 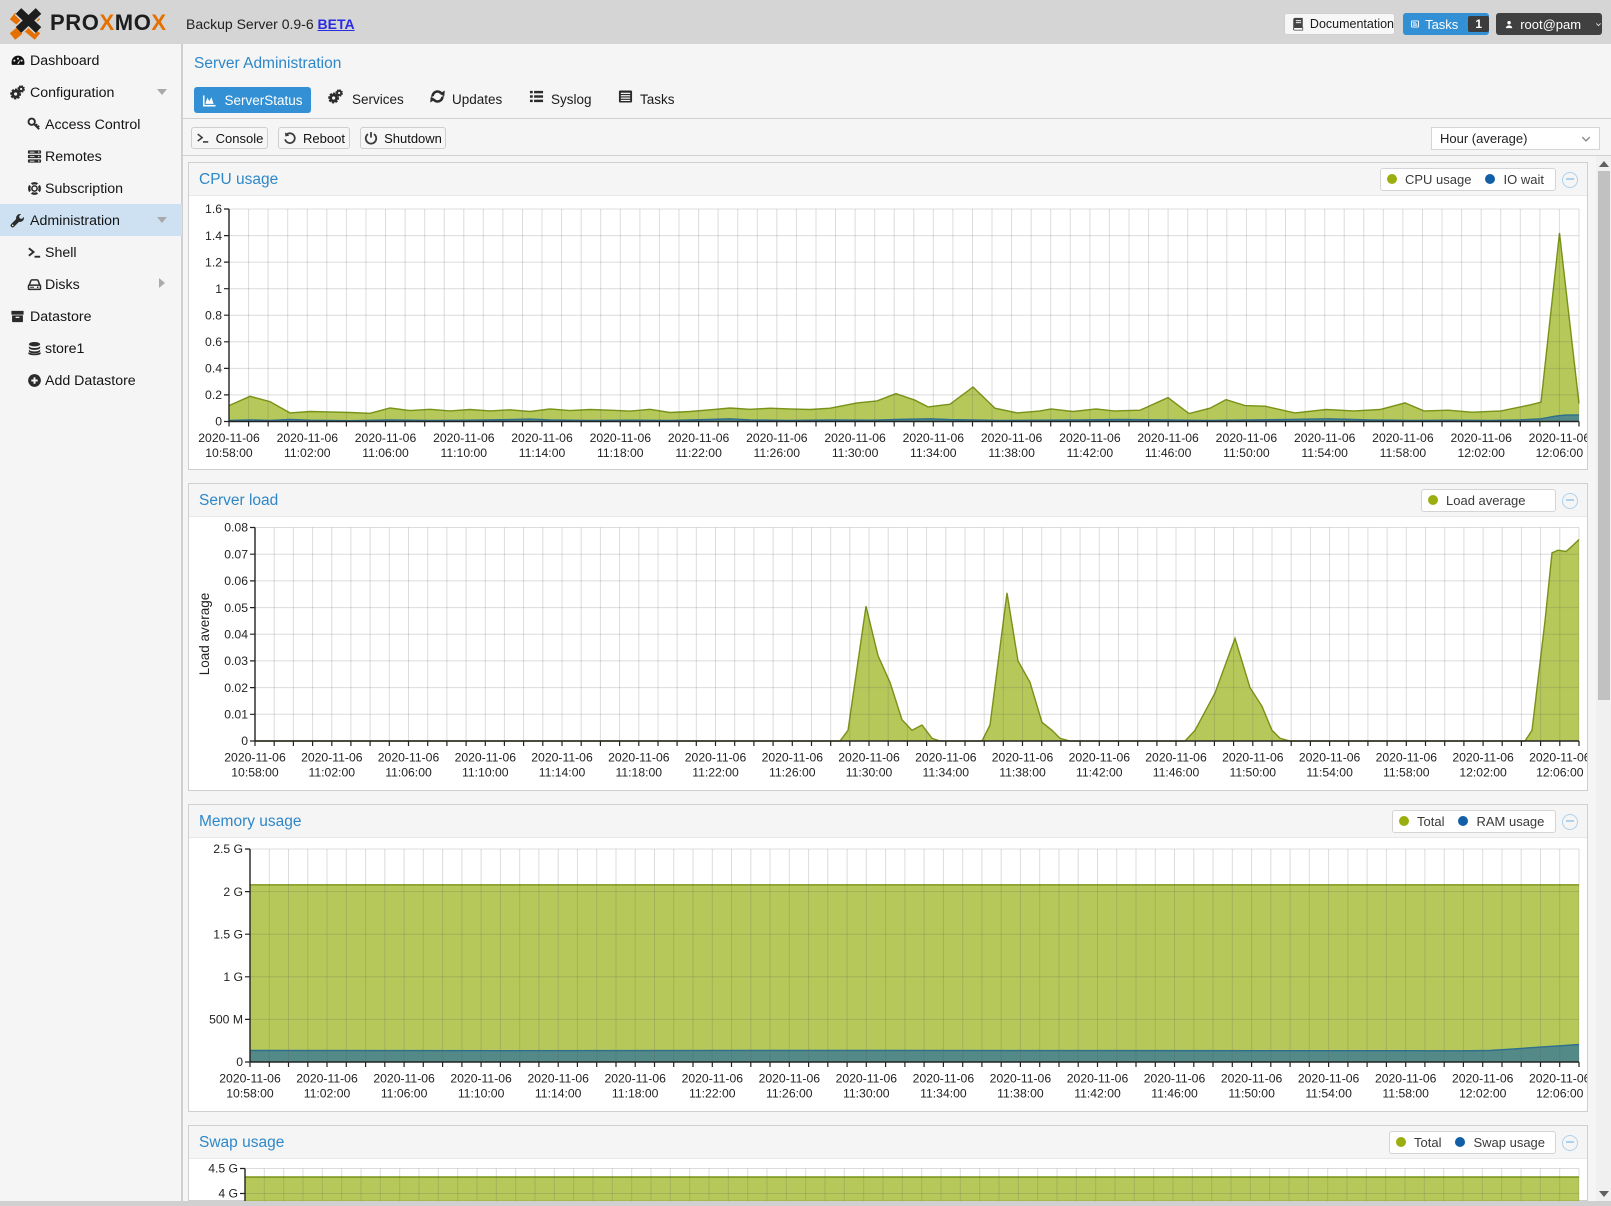 What do you see at coordinates (204, 634) in the screenshot?
I see `svg-text: Load average` at bounding box center [204, 634].